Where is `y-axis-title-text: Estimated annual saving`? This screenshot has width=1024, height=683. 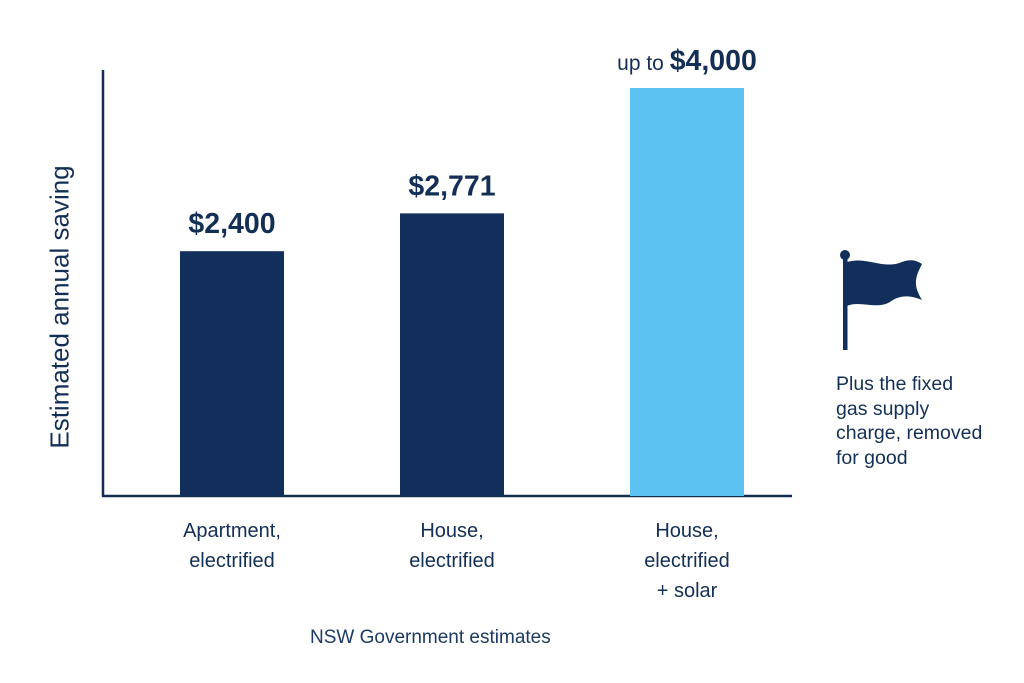 y-axis-title-text: Estimated annual saving is located at coordinates (59, 307).